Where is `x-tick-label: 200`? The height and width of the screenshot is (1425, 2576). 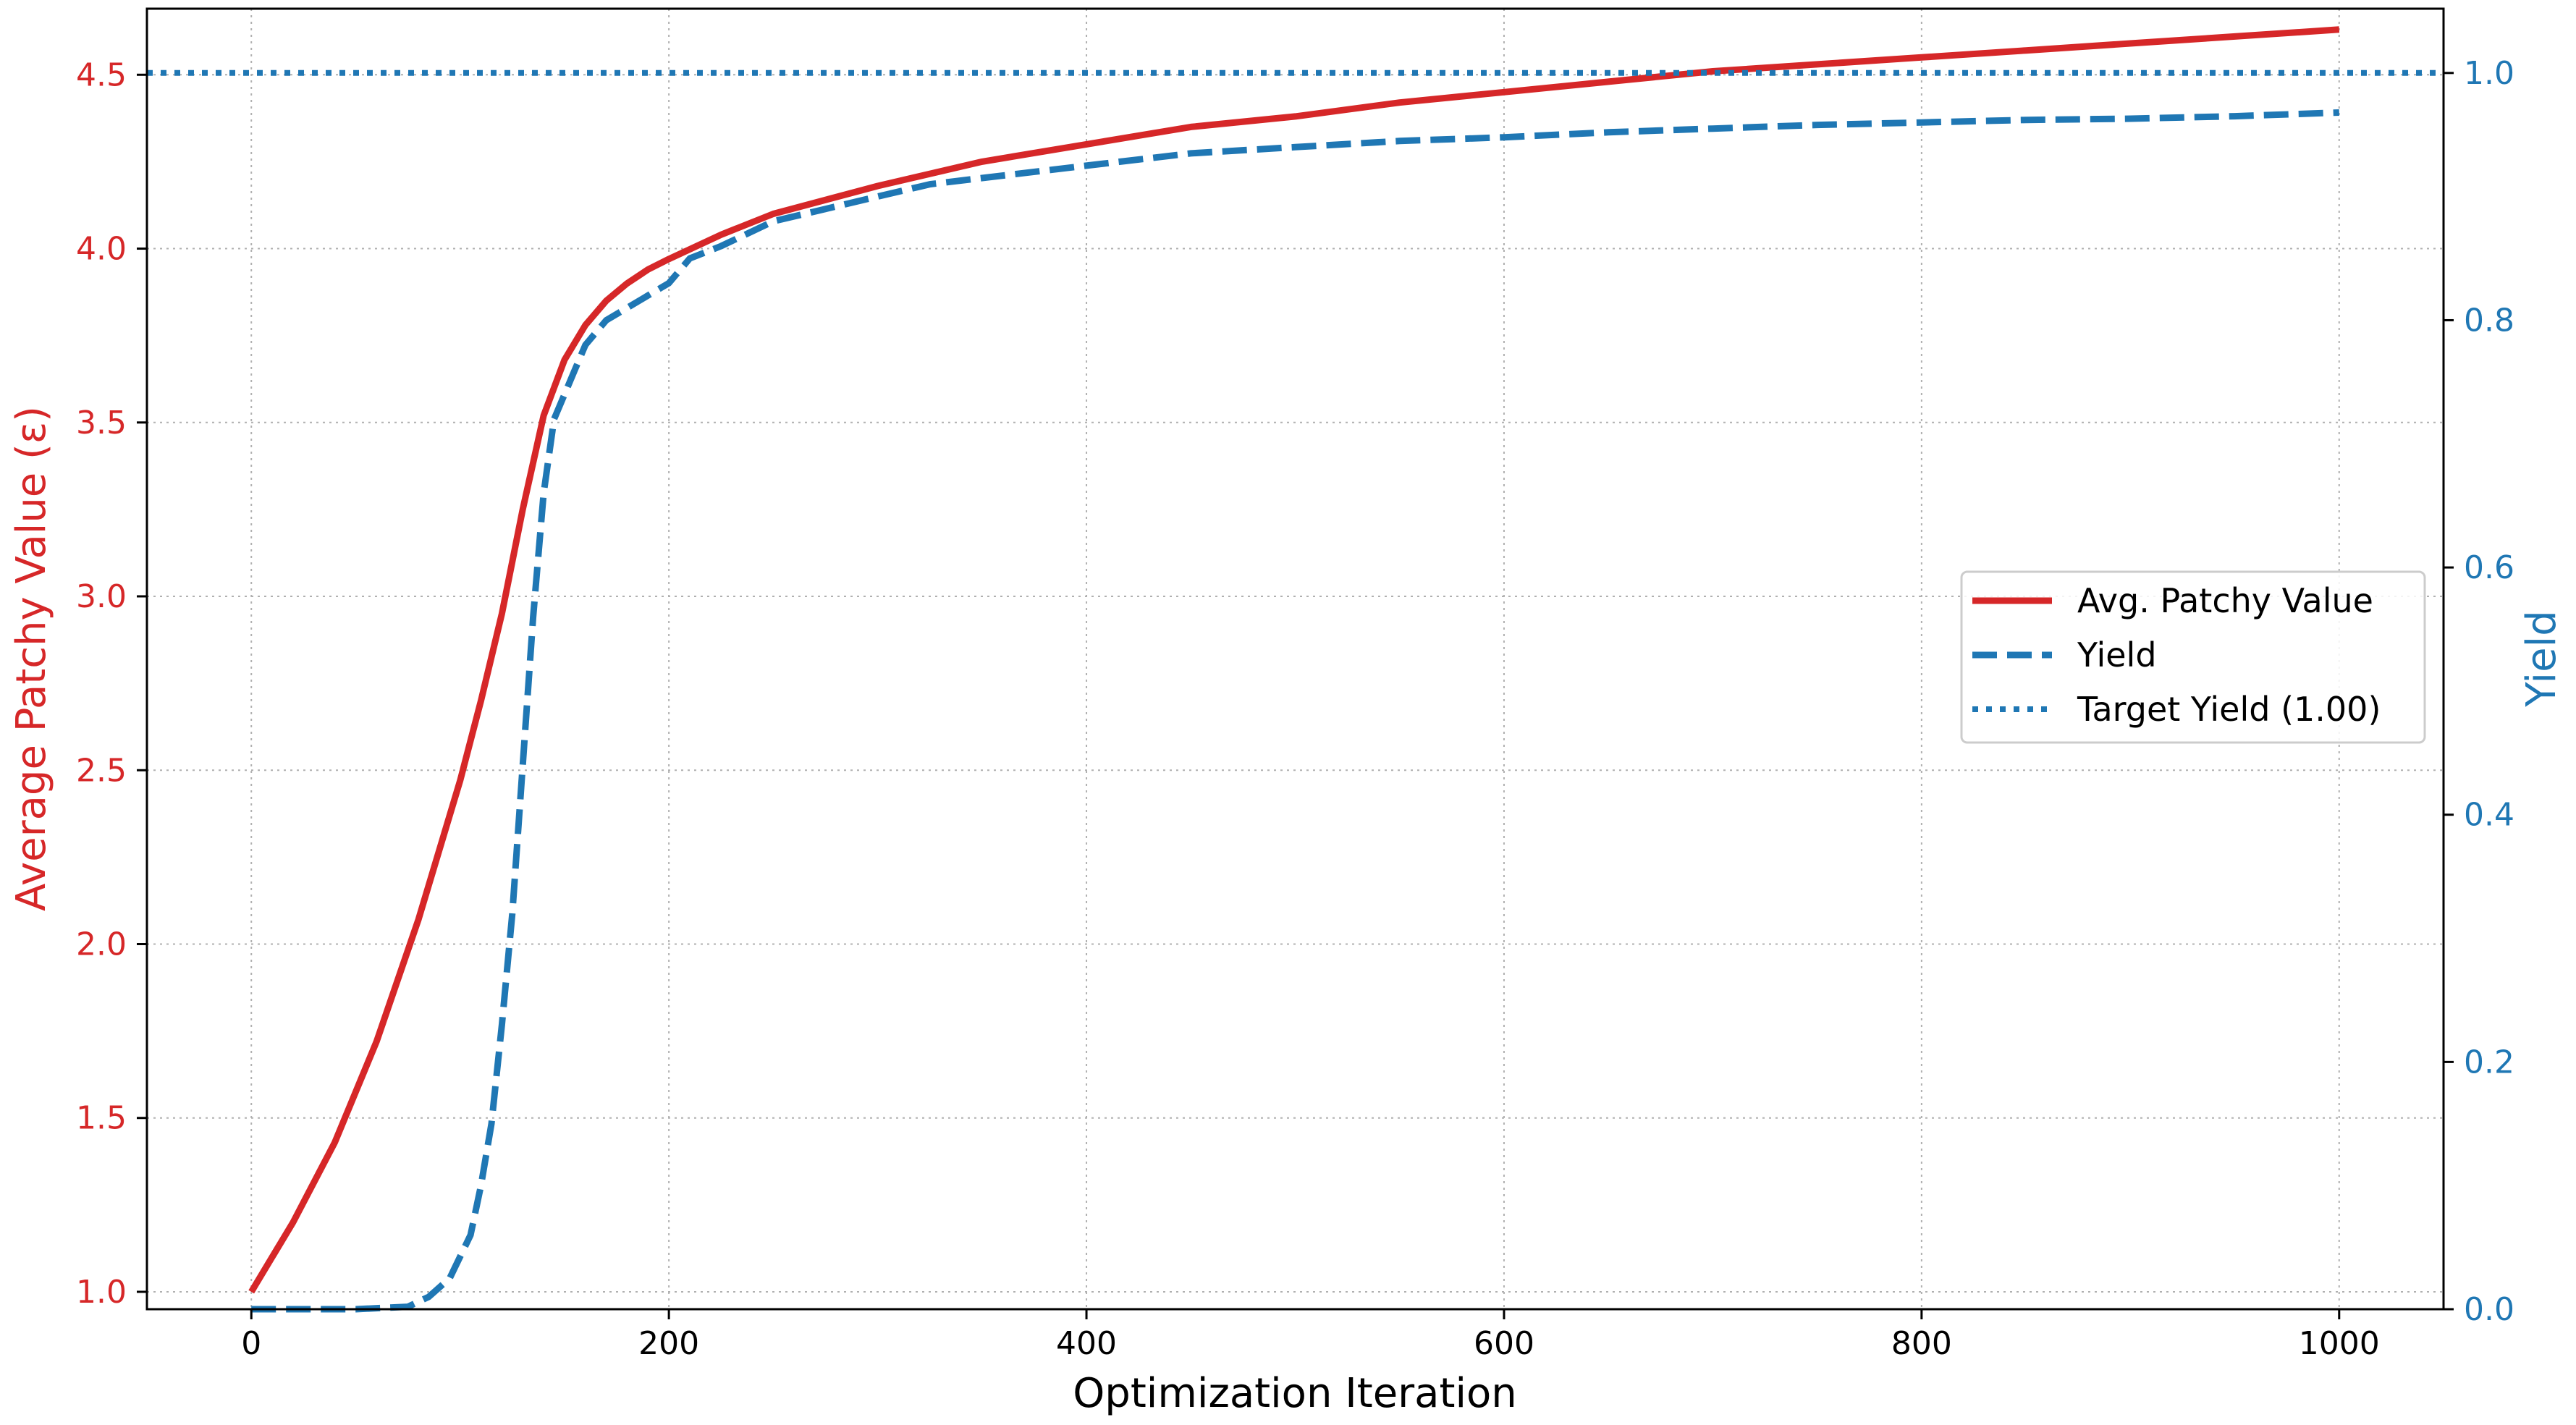
x-tick-label: 200 is located at coordinates (669, 1343).